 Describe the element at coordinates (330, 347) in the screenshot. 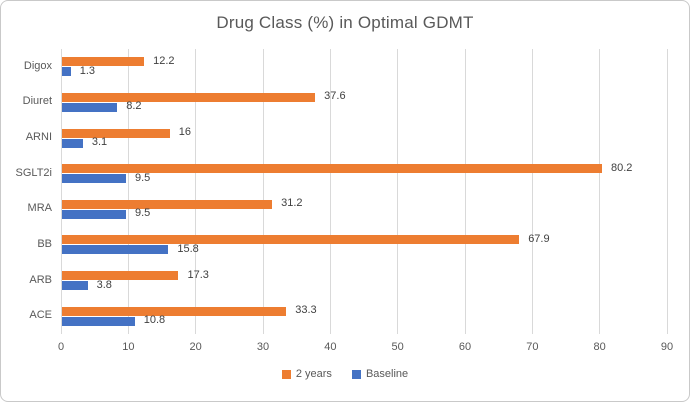

I see `x-tick-label: 40` at that location.